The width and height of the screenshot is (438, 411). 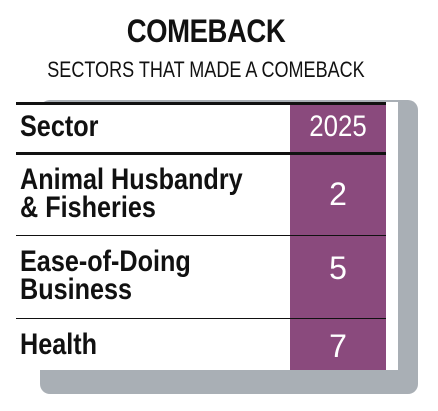 What do you see at coordinates (59, 126) in the screenshot?
I see `header-sector-label: Sector` at bounding box center [59, 126].